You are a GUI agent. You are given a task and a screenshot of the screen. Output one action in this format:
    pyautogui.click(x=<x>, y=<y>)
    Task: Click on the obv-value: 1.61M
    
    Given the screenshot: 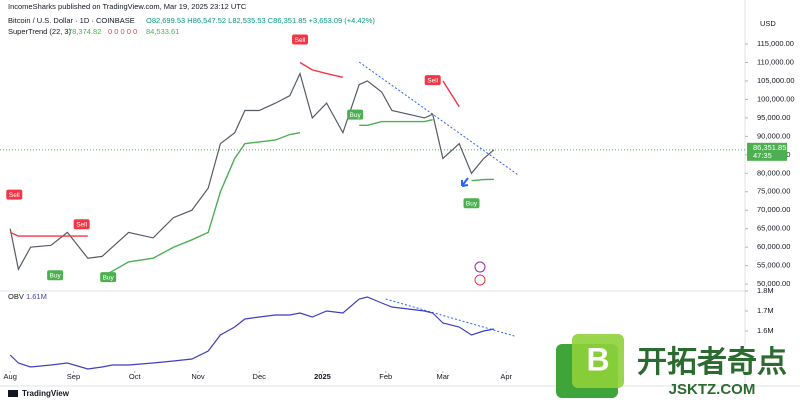 What is the action you would take?
    pyautogui.click(x=36, y=296)
    